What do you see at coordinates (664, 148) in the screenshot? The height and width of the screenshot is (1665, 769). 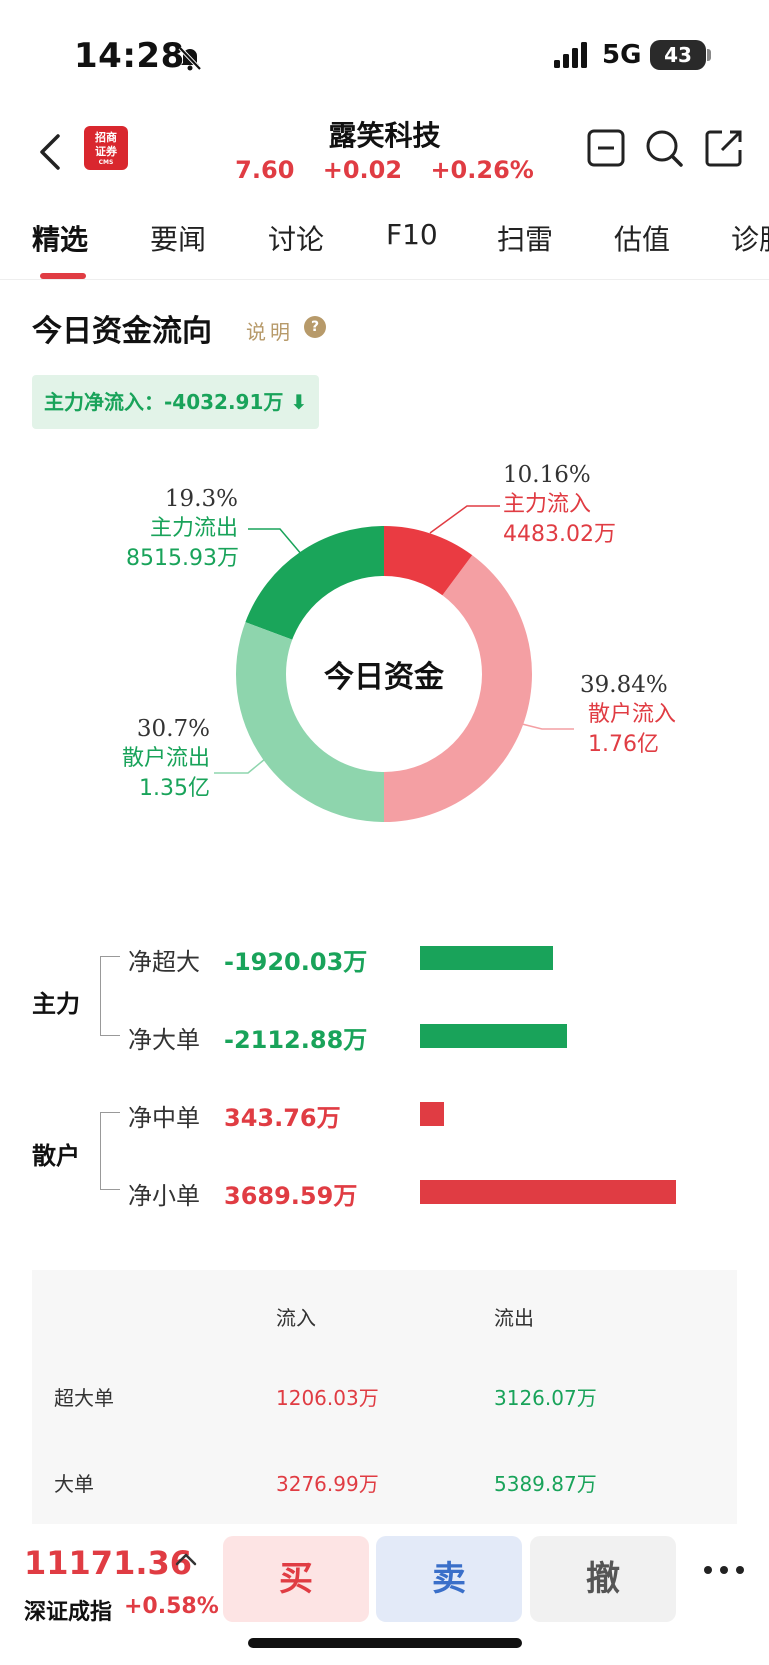 I see `search-icon` at bounding box center [664, 148].